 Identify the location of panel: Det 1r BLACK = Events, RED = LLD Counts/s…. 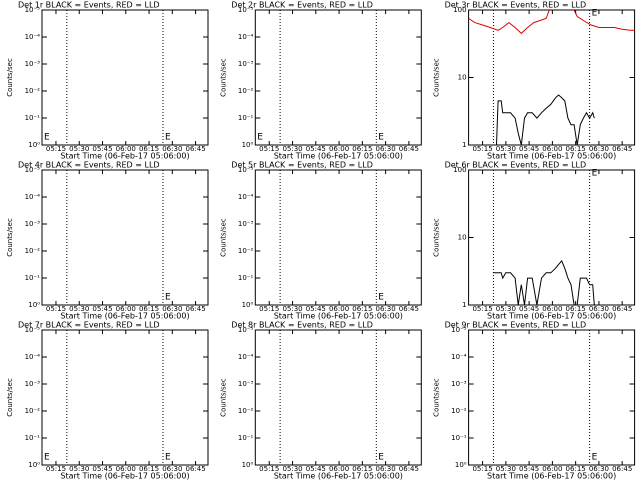
(107, 81).